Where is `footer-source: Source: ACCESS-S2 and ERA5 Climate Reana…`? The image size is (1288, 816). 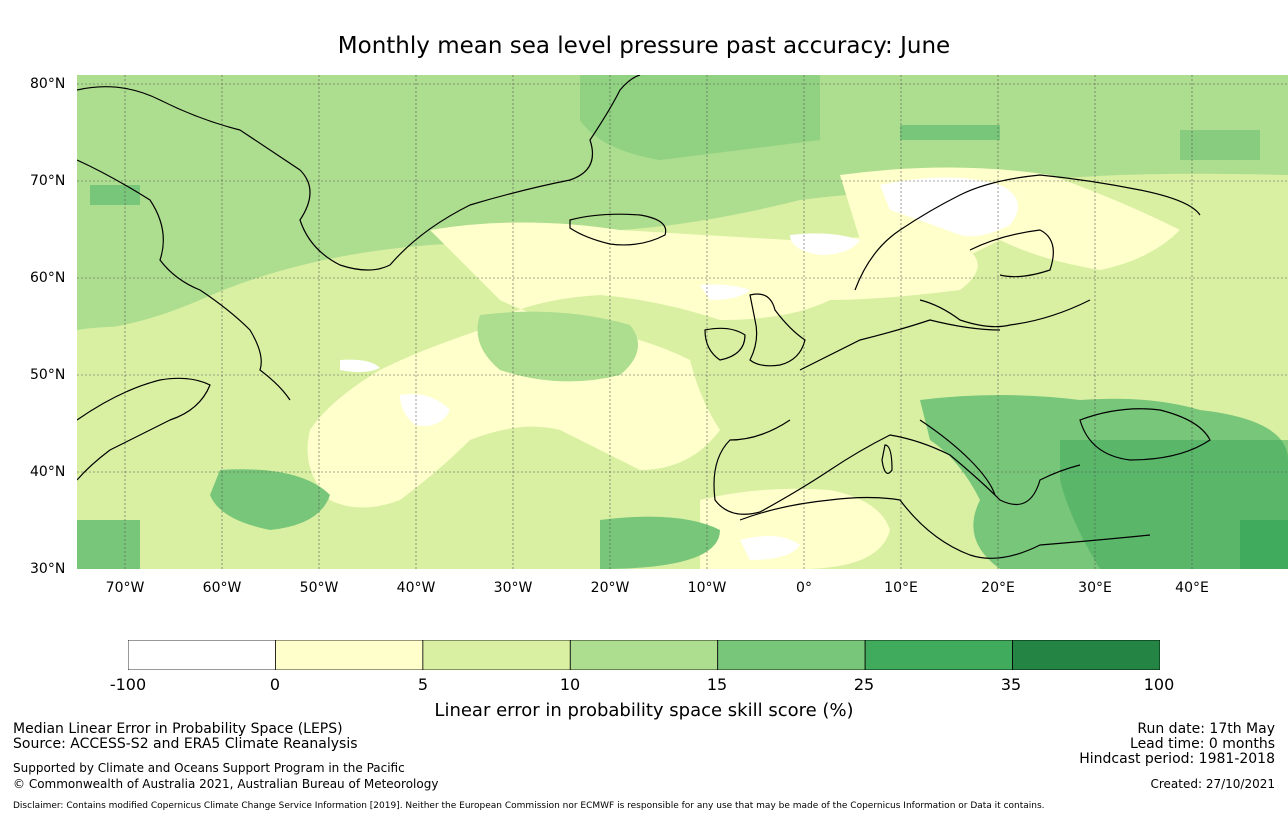 footer-source: Source: ACCESS-S2 and ERA5 Climate Reana… is located at coordinates (185, 744).